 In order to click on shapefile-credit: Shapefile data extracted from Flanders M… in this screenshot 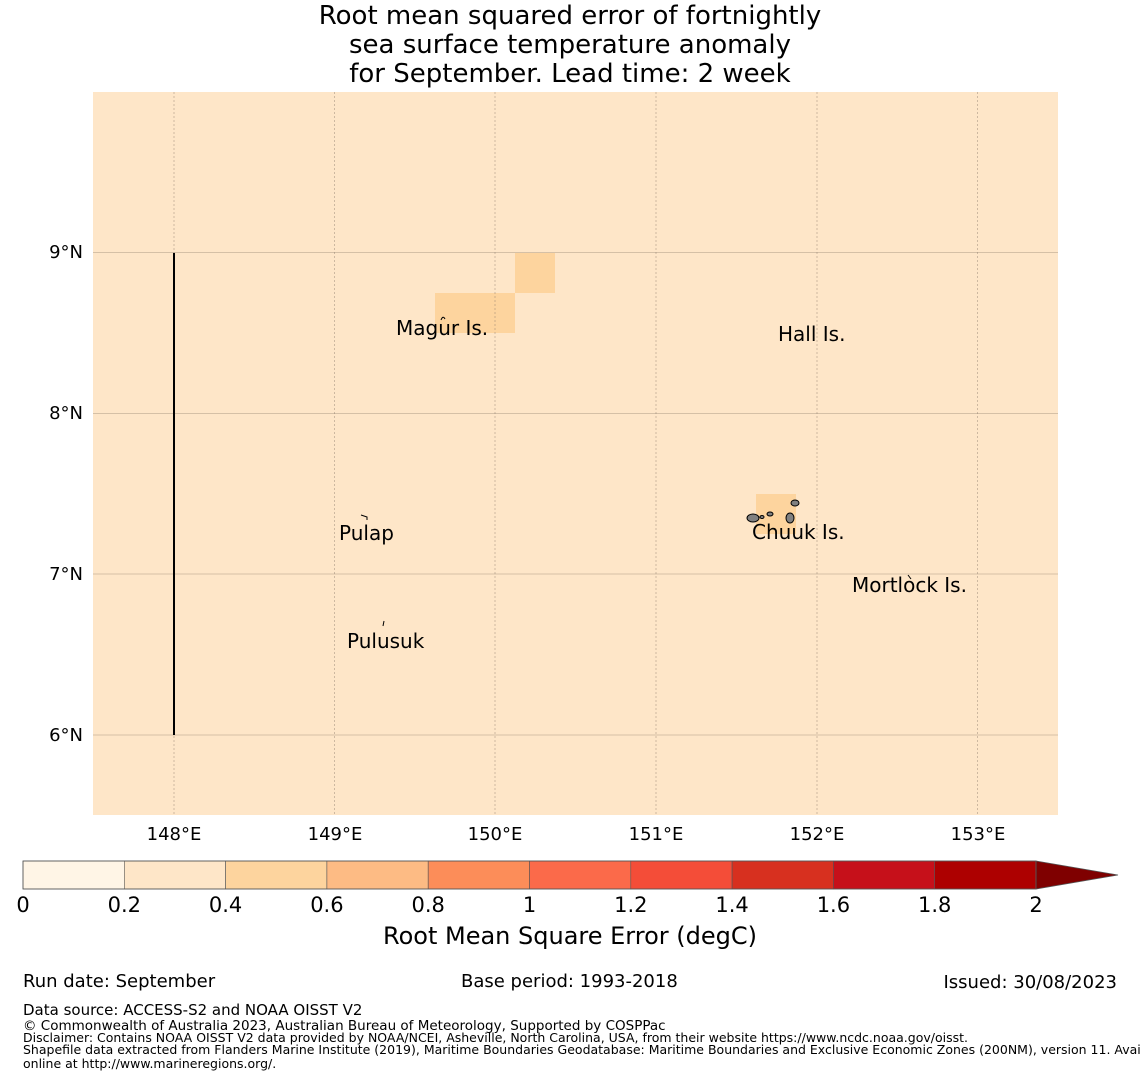, I will do `click(581, 1049)`.